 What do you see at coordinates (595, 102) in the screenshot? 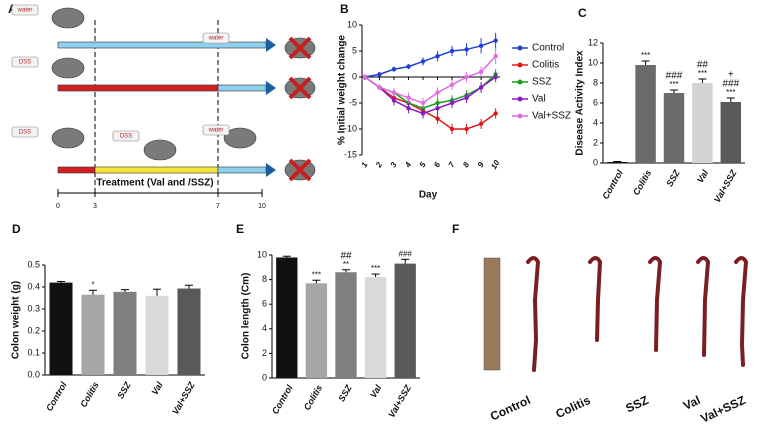
I see `y-tick-label: 6` at bounding box center [595, 102].